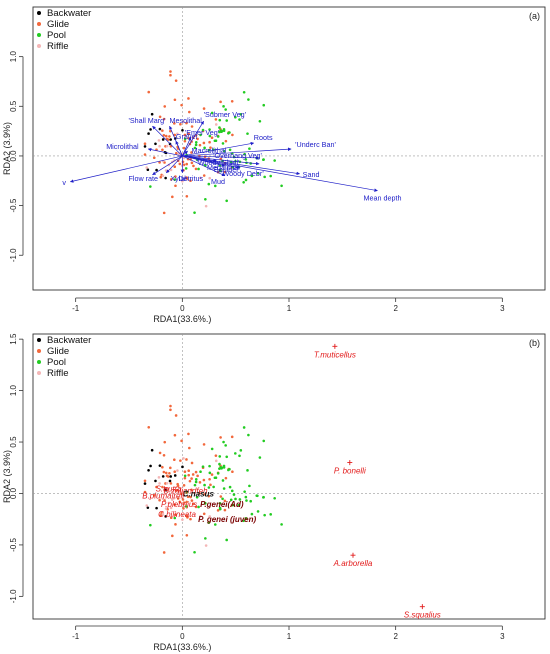 The width and height of the screenshot is (550, 654). I want to click on vector-label: Microlithal, so click(122, 146).